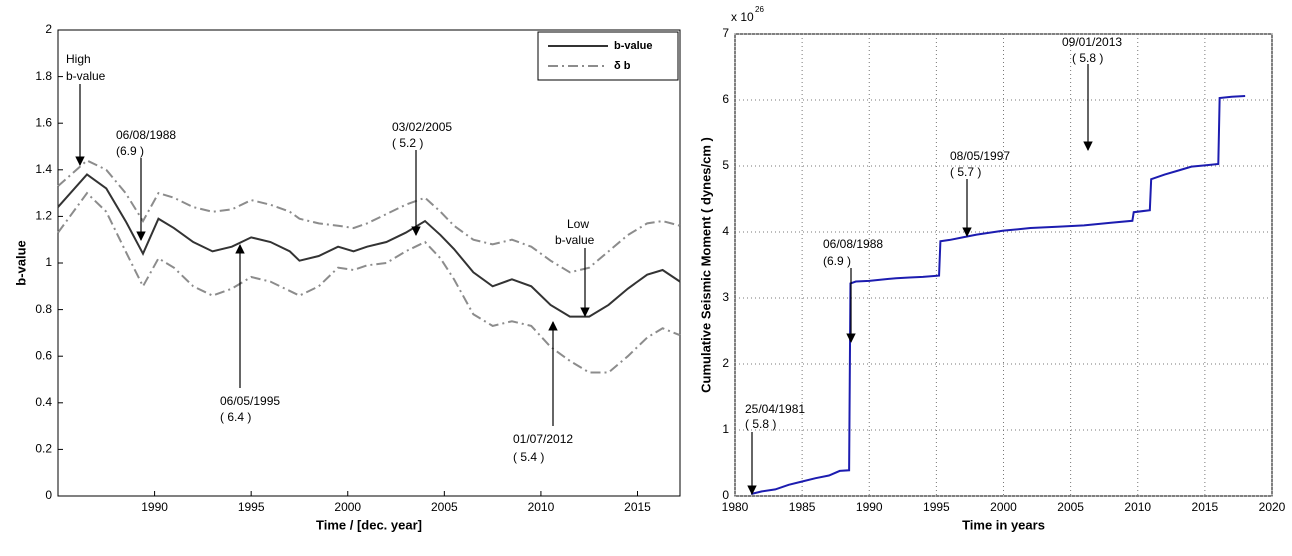 This screenshot has height=556, width=1292. I want to click on y-tick-label: 0.6, so click(43, 355).